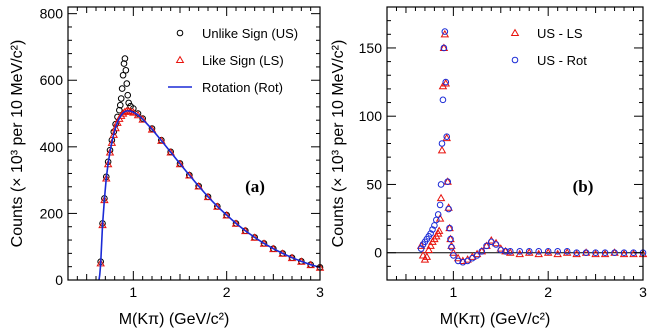  What do you see at coordinates (52, 80) in the screenshot?
I see `y-tick-label: 600` at bounding box center [52, 80].